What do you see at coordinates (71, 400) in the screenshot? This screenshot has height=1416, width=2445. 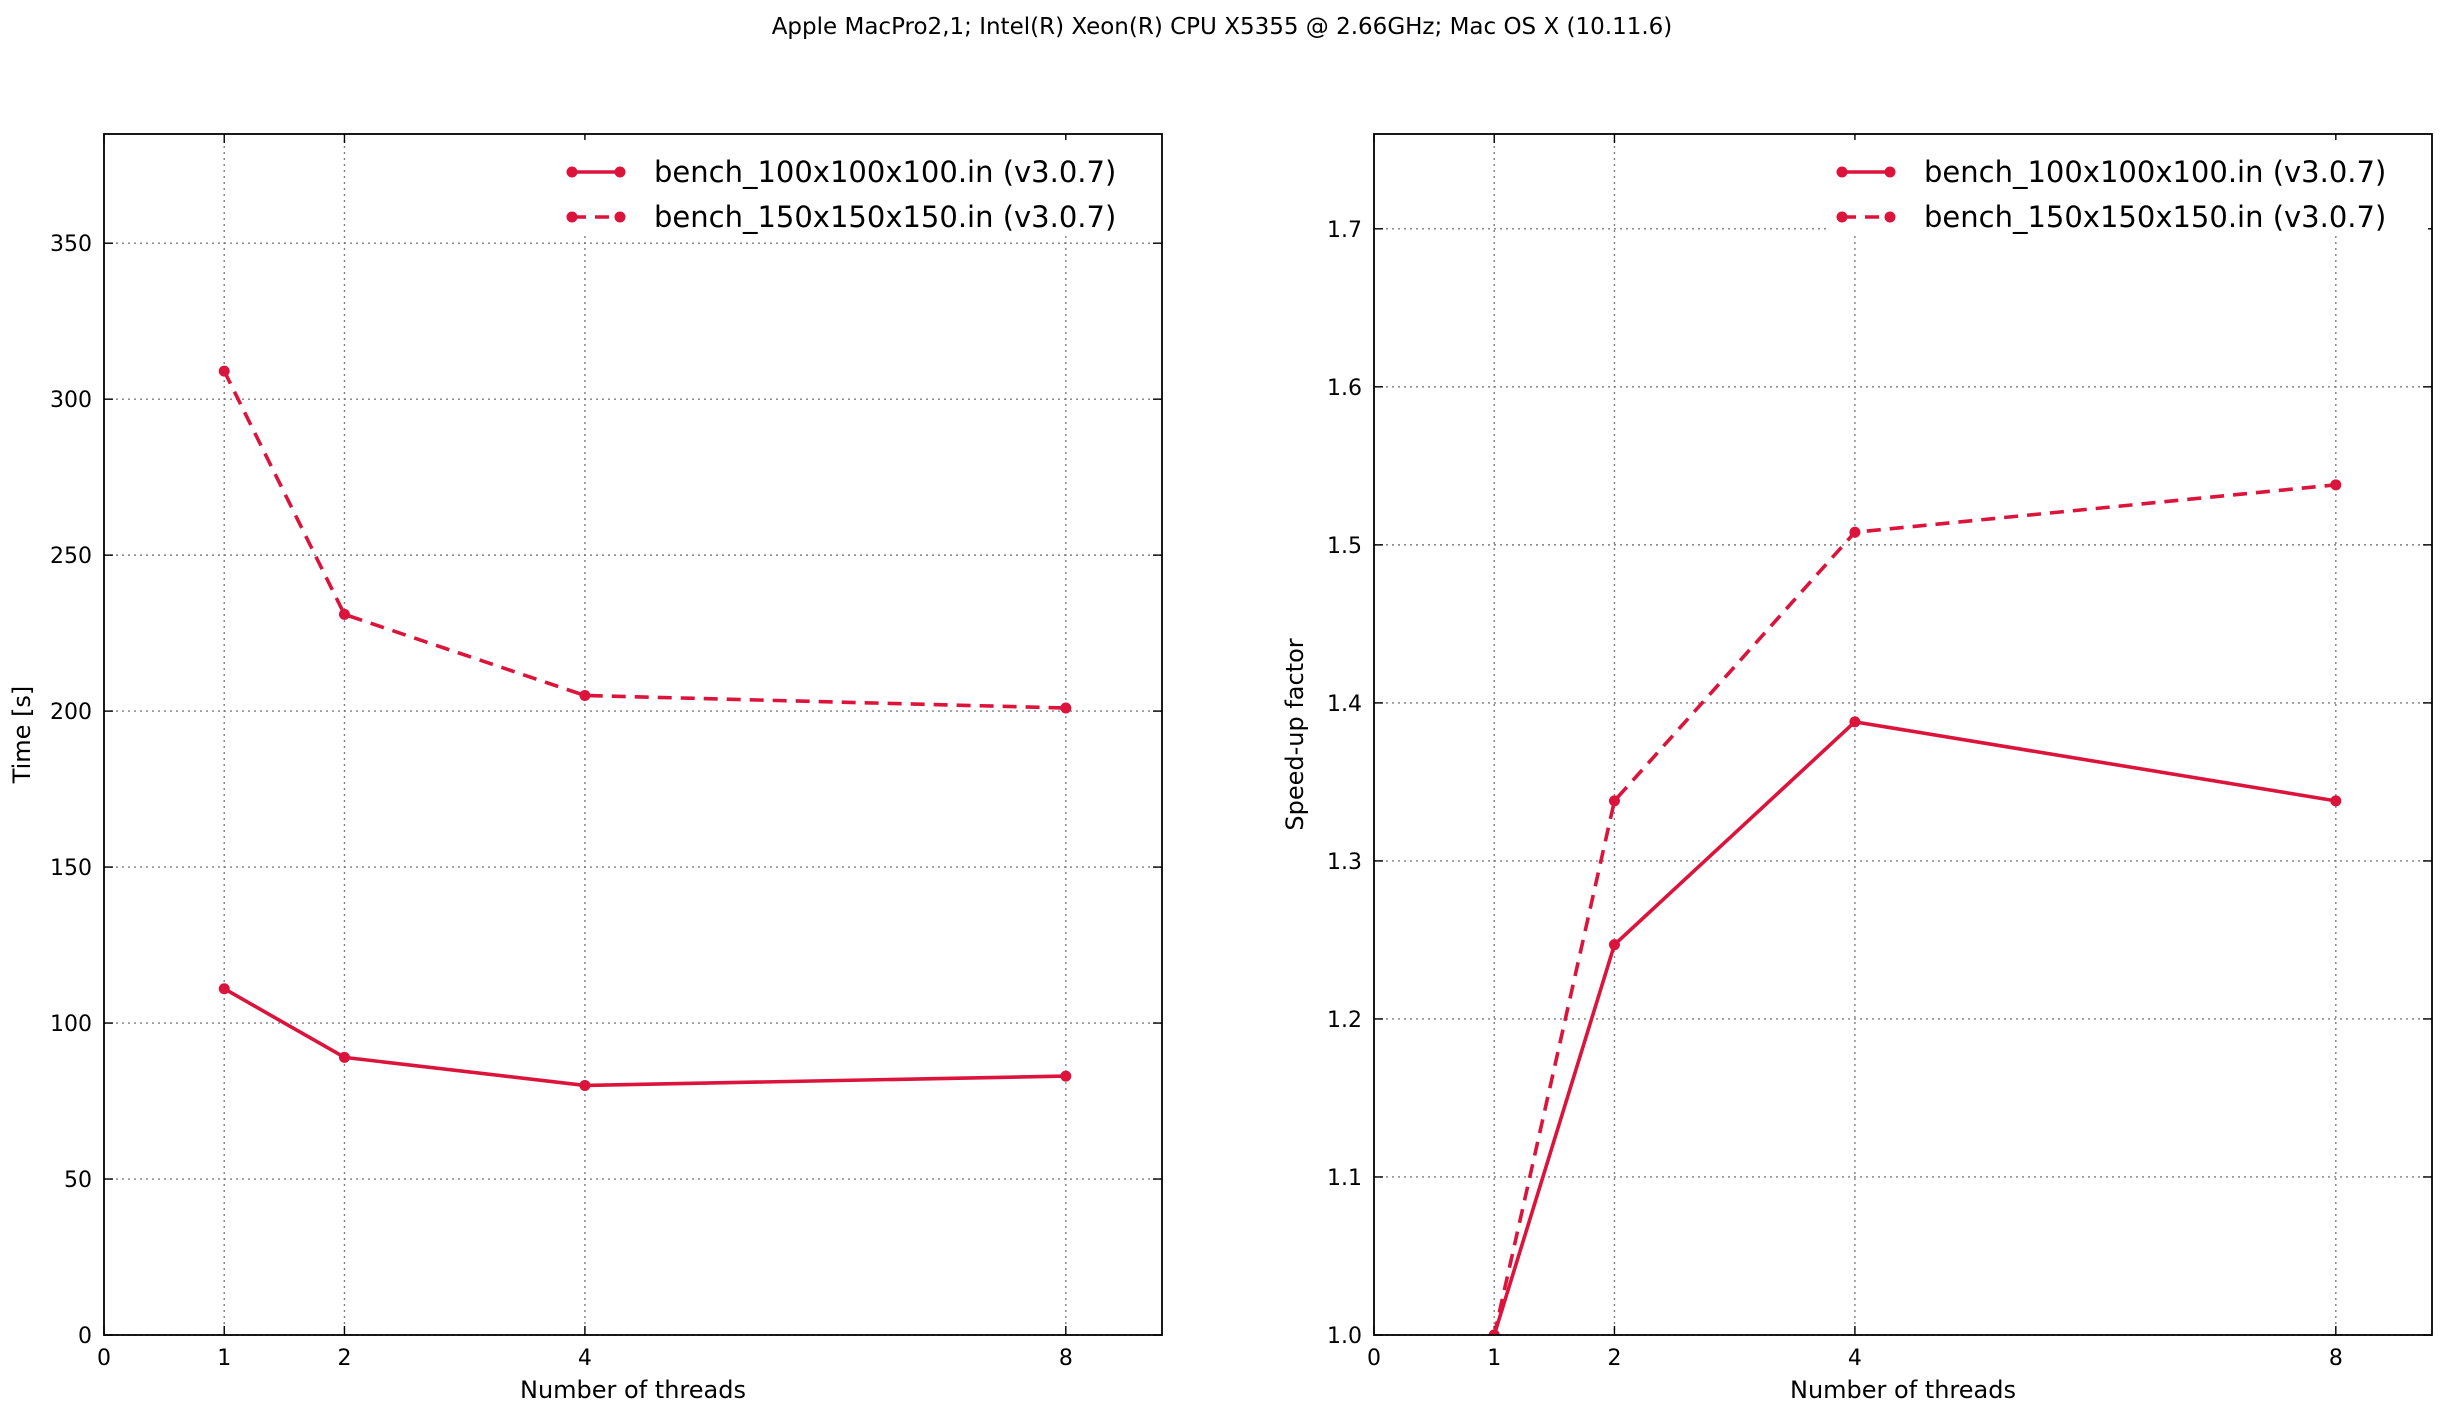 I see `y-tick-label: 300` at bounding box center [71, 400].